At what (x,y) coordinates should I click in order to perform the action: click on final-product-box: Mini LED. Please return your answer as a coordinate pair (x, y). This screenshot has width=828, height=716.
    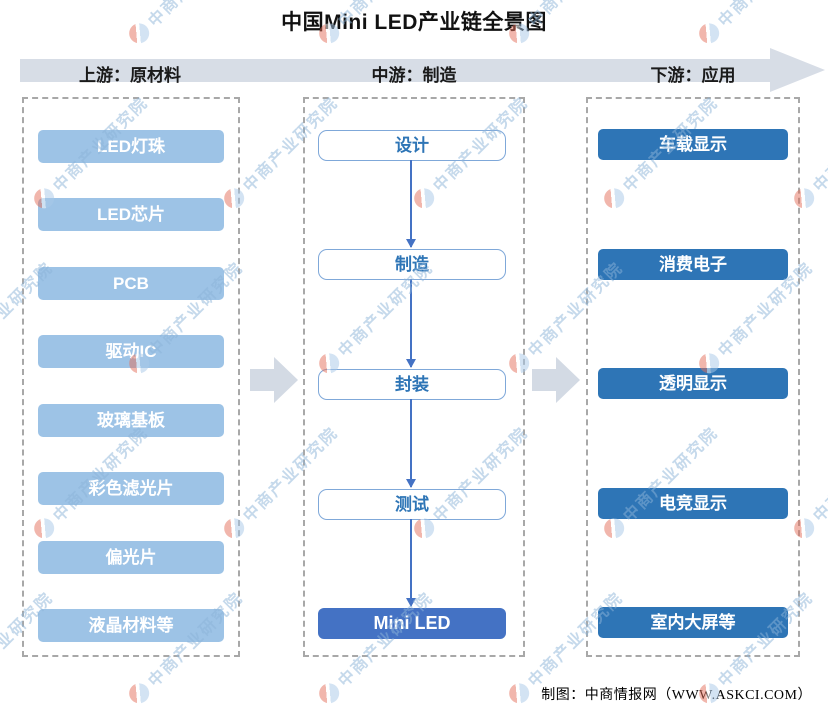
    Looking at the image, I should click on (412, 623).